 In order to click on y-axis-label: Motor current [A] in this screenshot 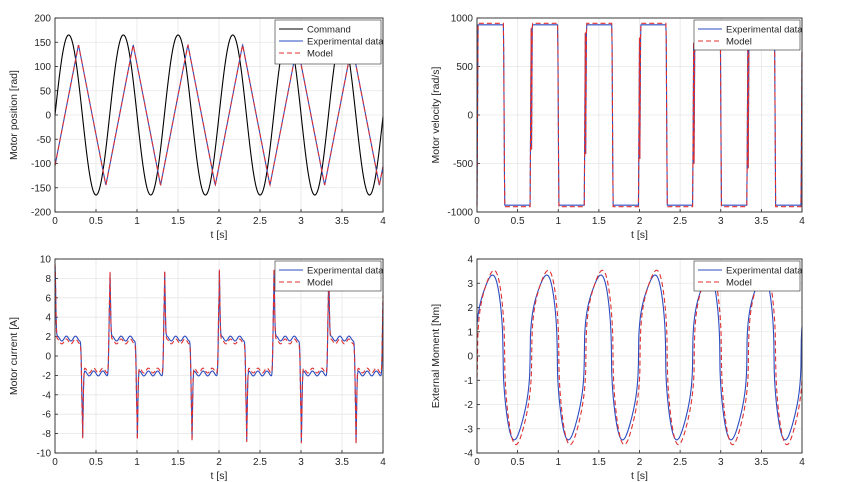, I will do `click(14, 356)`.